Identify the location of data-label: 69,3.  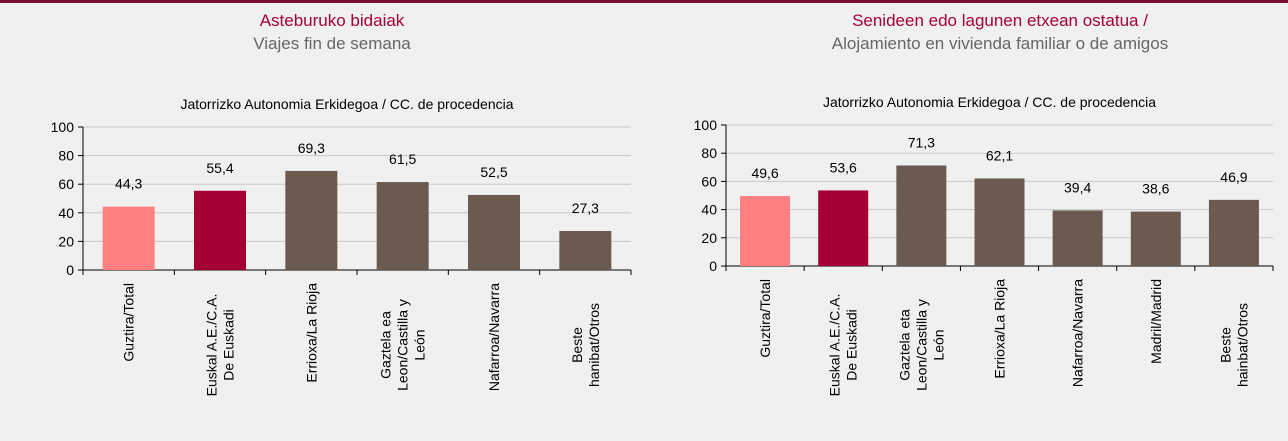
(311, 148).